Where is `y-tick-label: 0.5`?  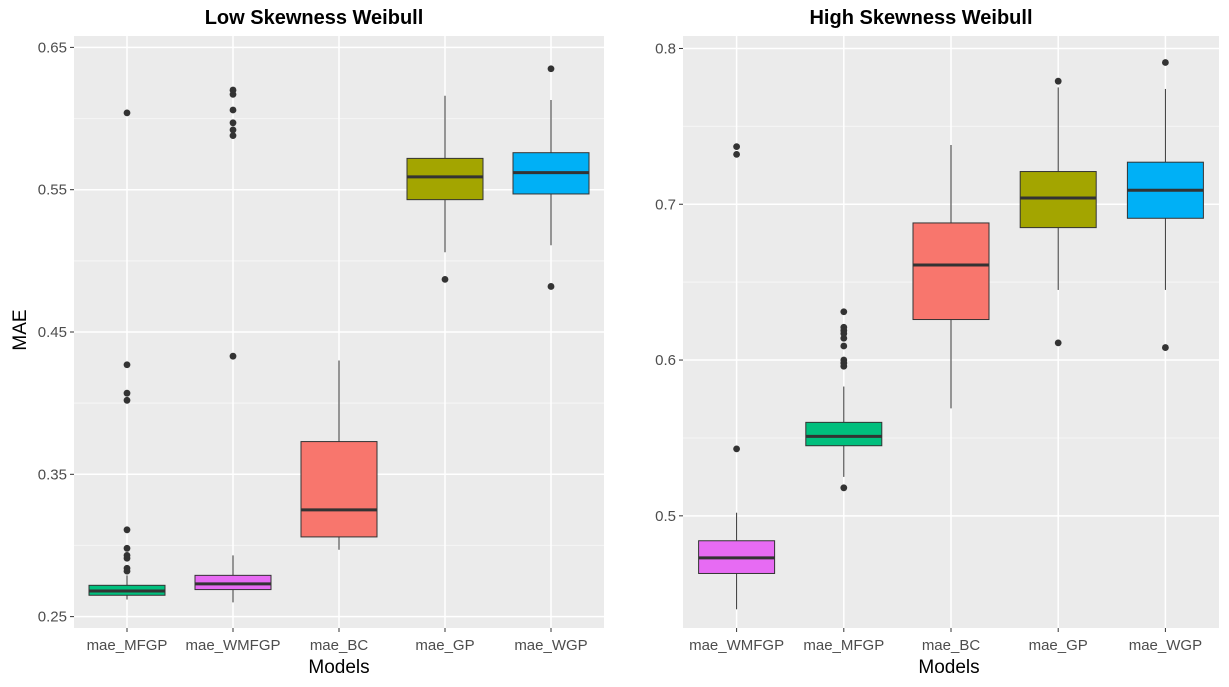 y-tick-label: 0.5 is located at coordinates (665, 516).